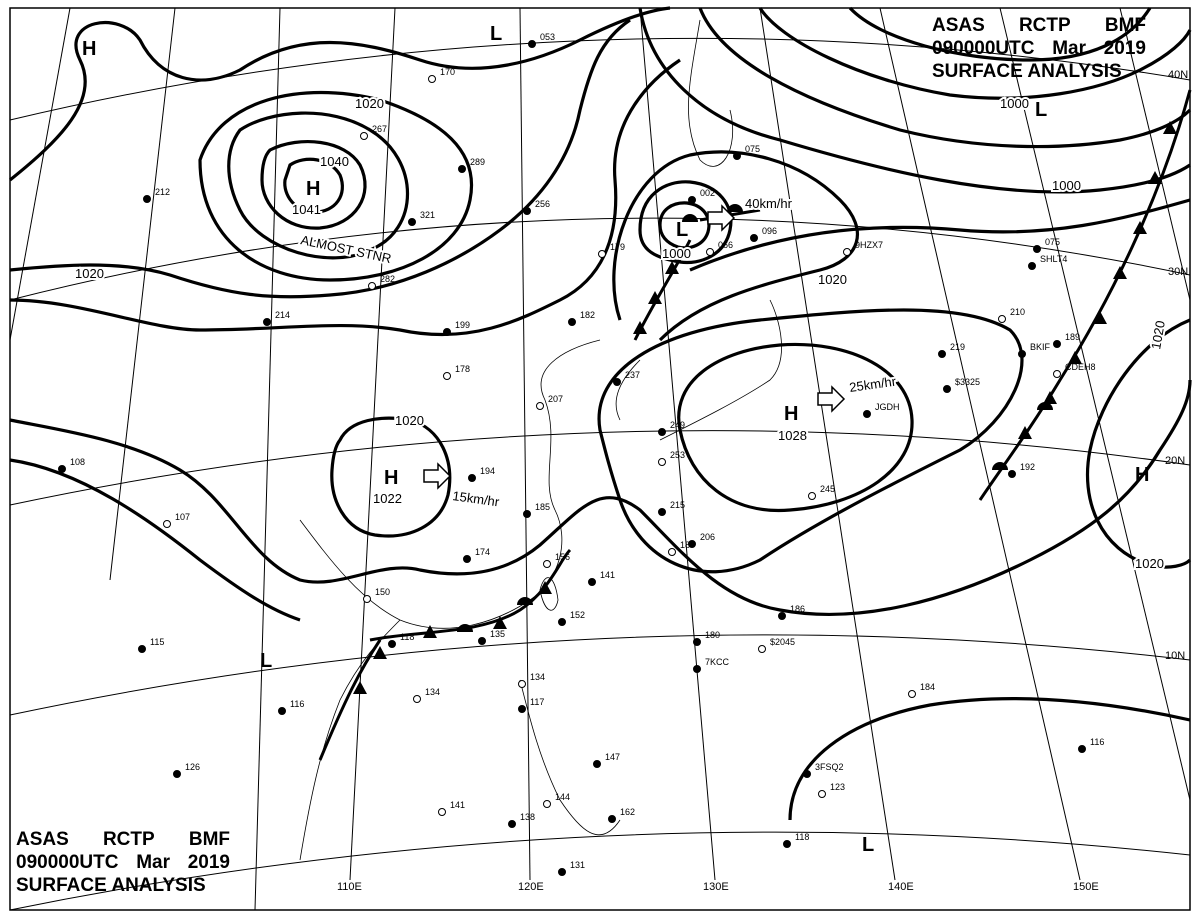  I want to click on station-value: 174, so click(482, 552).